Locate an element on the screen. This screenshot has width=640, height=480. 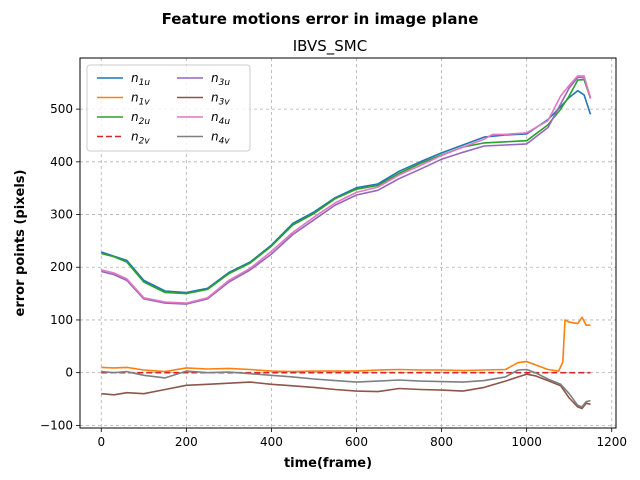
legend-label-n4v: n4v is located at coordinates (220, 138).